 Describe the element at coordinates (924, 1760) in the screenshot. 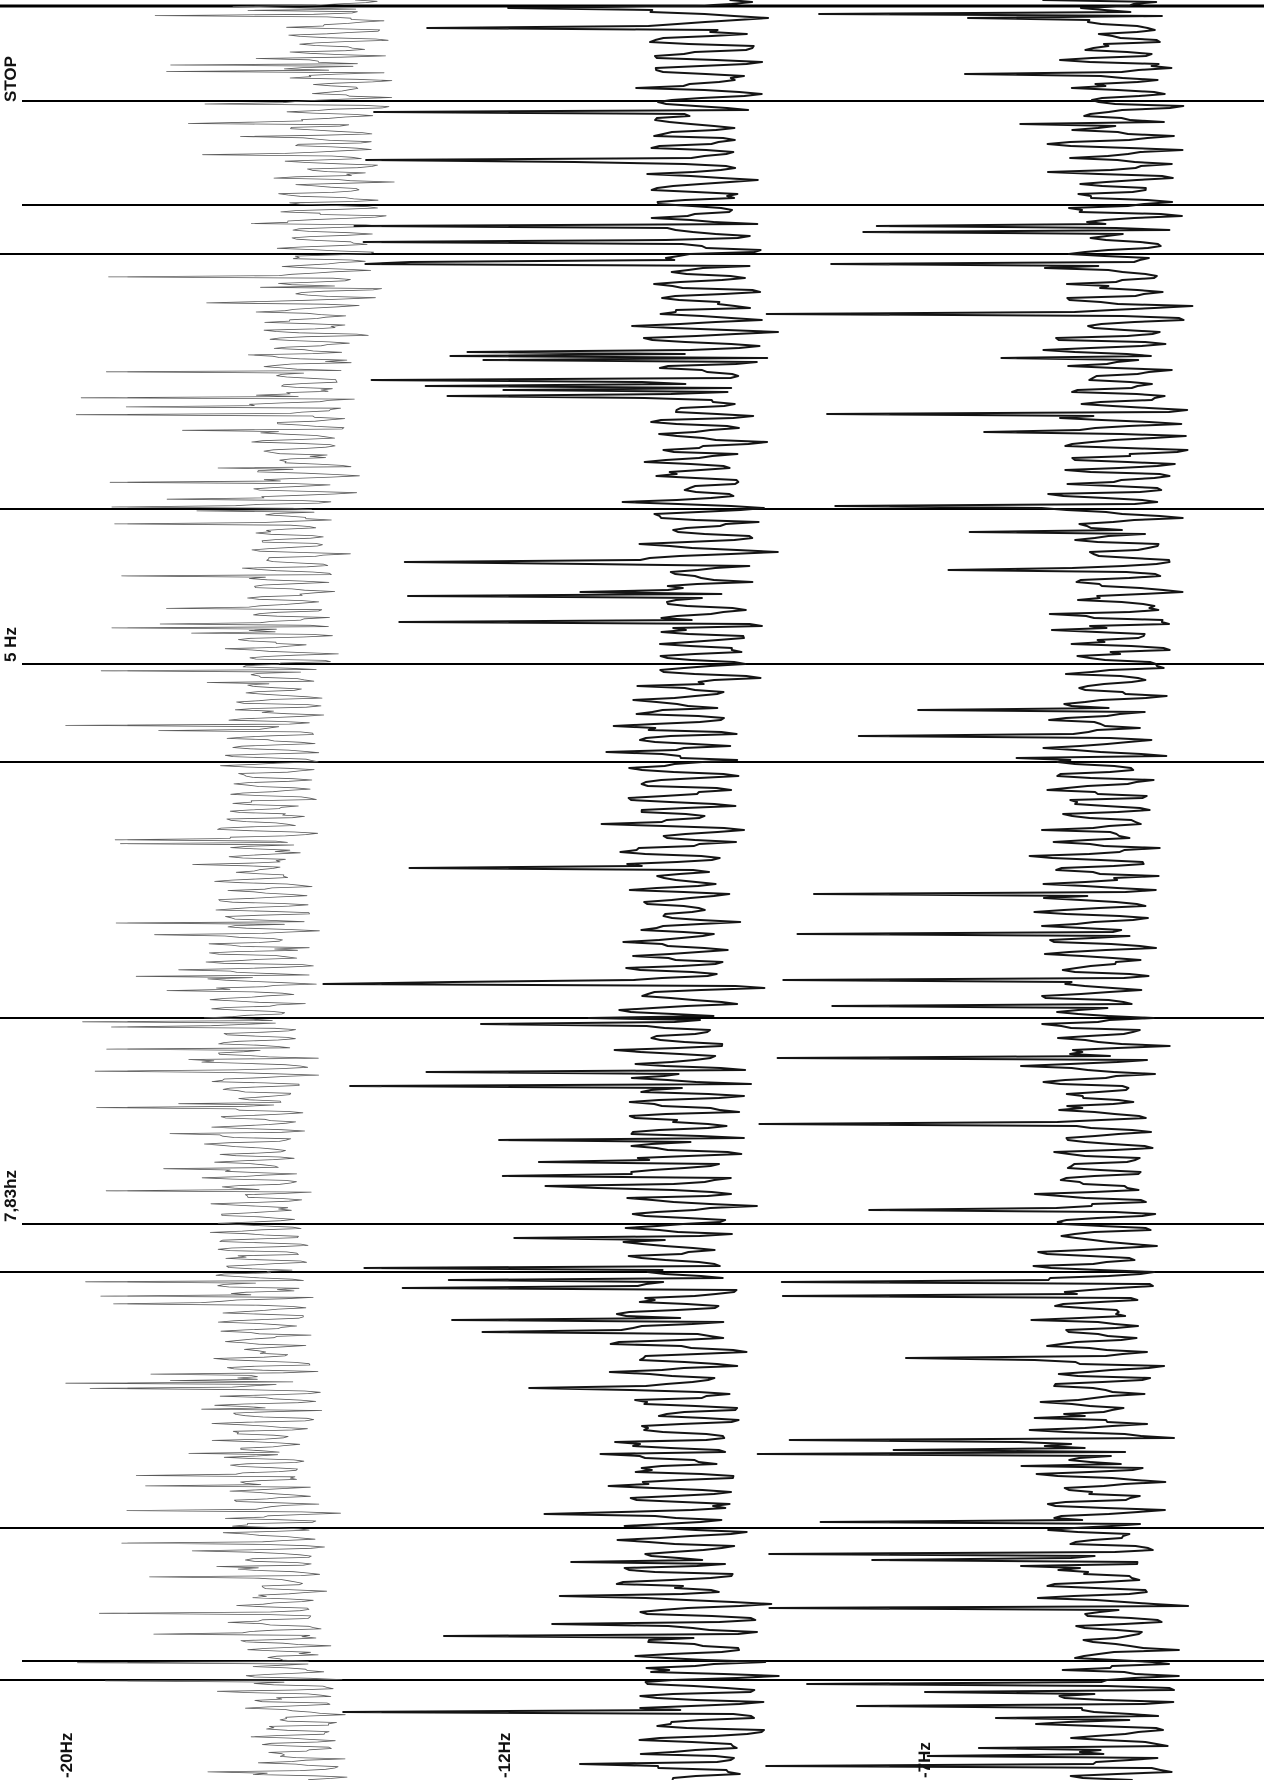

I see `channel-label-7hz: -7Hz` at that location.